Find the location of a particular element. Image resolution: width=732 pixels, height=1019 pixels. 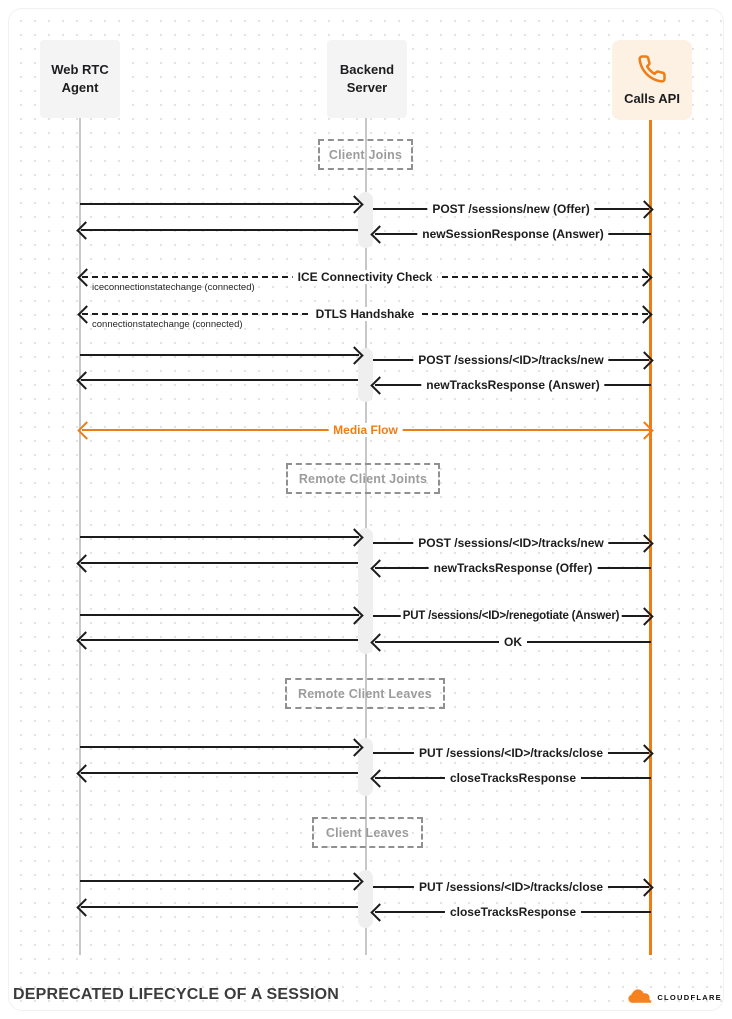

diagram-title: DEPRECATED LIFECYCLE OF A SESSION is located at coordinates (176, 994).